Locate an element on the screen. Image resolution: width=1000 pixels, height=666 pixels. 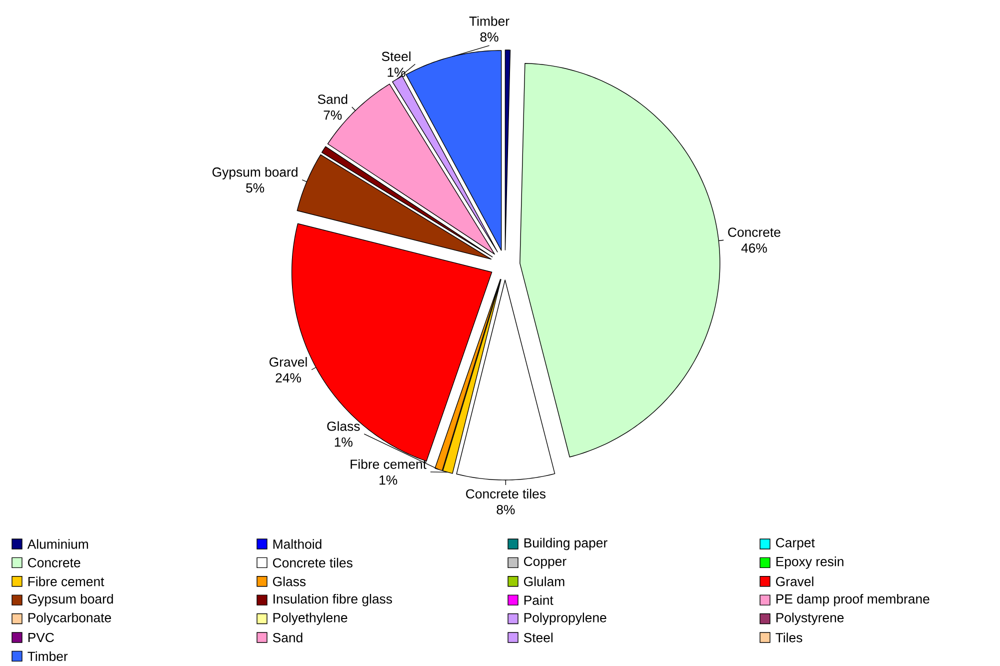
legend-label: Gravel is located at coordinates (795, 581).